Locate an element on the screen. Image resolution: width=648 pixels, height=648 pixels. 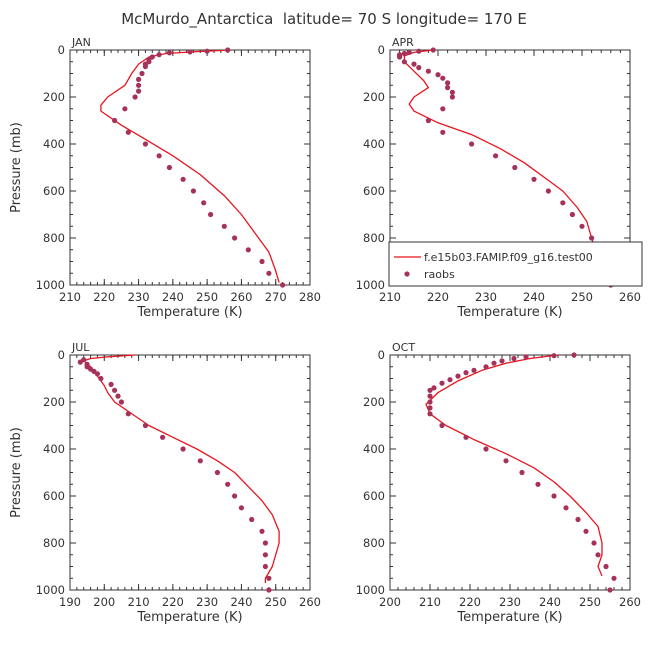
panel-label: APR is located at coordinates (403, 42).